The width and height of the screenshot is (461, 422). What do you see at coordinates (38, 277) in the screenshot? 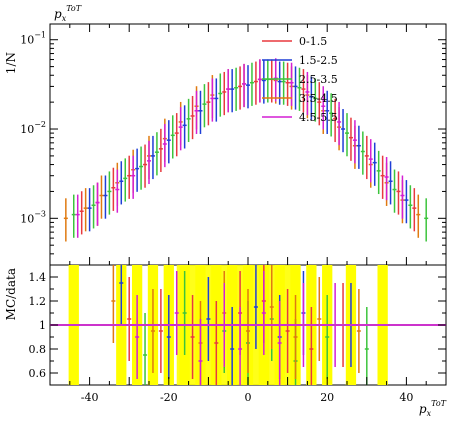
I see `ratio-y-tick-label: 1.4` at bounding box center [38, 277].